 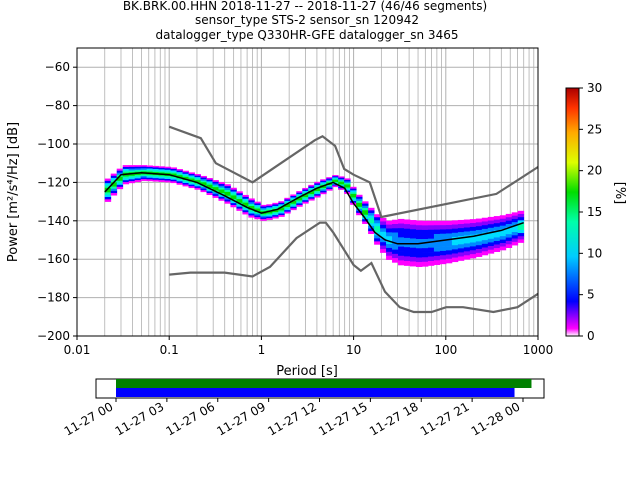 What do you see at coordinates (591, 295) in the screenshot?
I see `colorbar-tick-label: 5` at bounding box center [591, 295].